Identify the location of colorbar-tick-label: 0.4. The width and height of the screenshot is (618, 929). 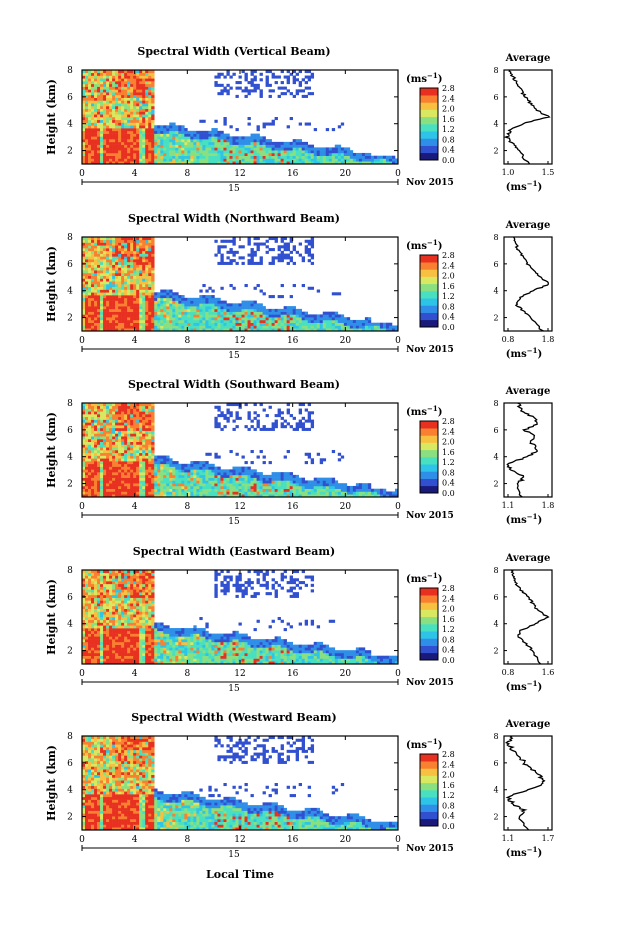
(448, 317).